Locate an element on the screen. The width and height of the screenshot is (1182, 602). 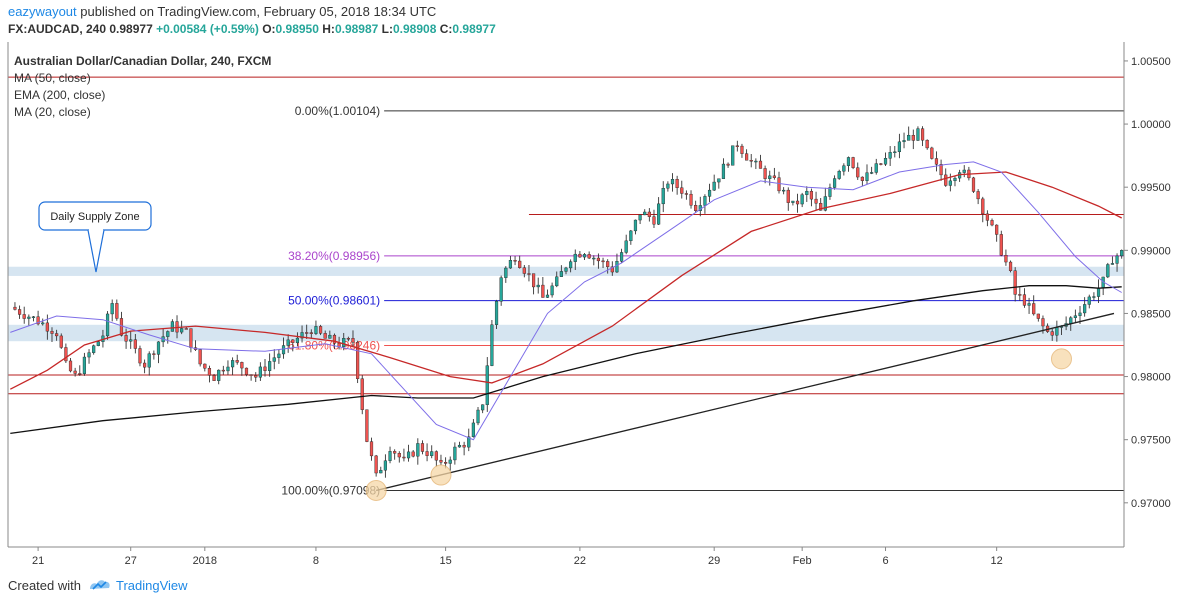
x-tick-label: 21 is located at coordinates (38, 561).